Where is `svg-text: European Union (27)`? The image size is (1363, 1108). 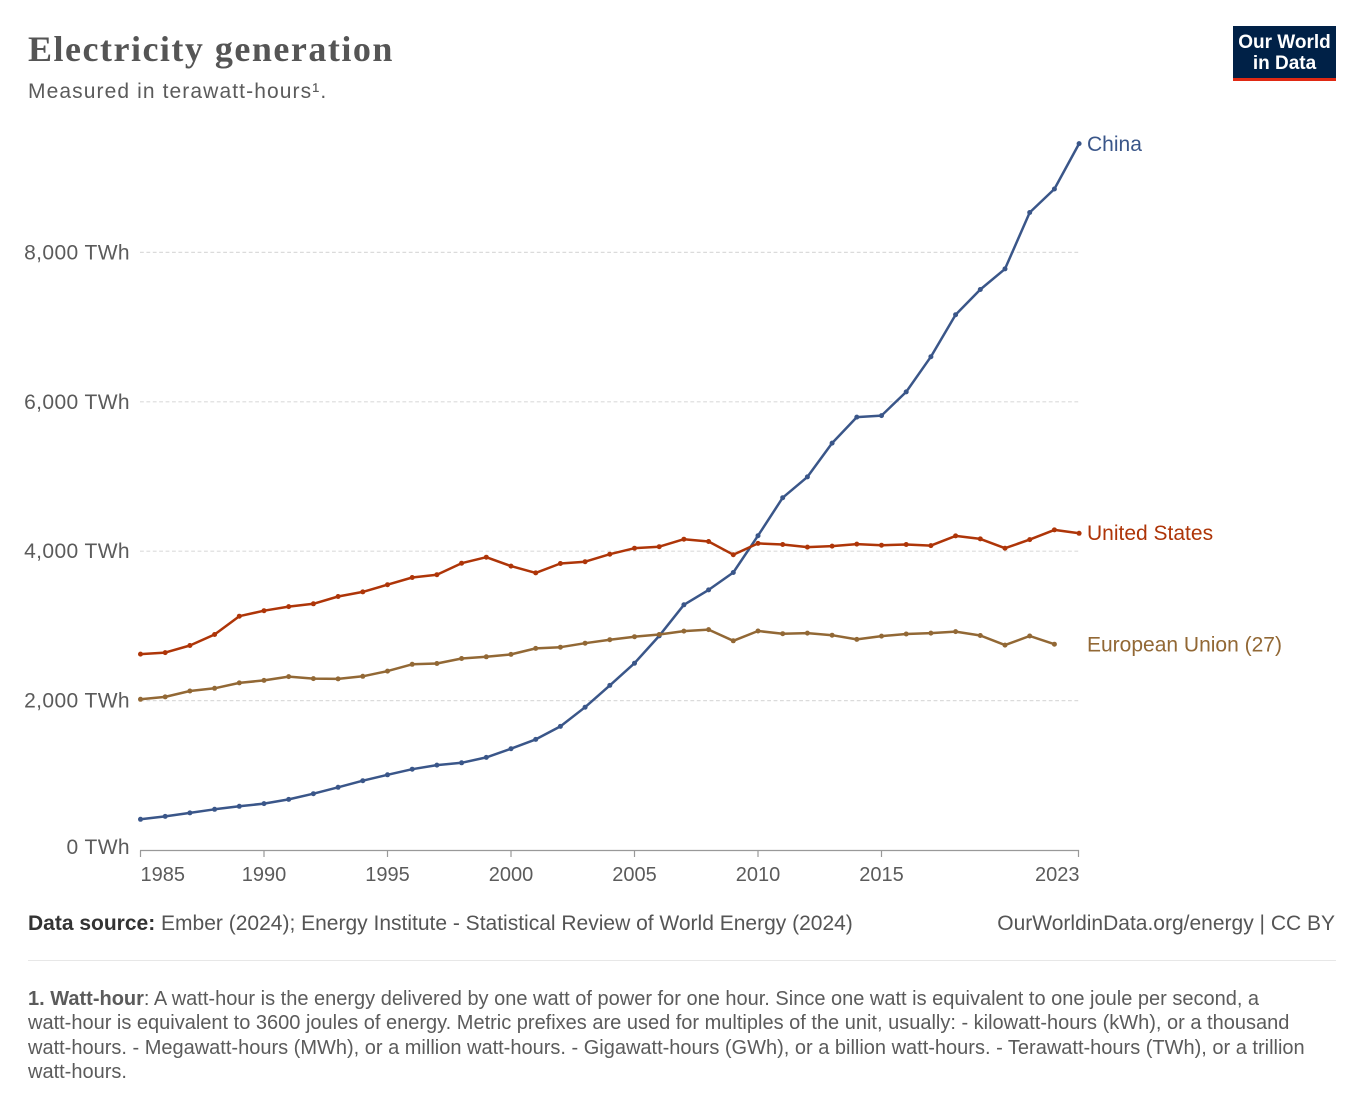
svg-text: European Union (27) is located at coordinates (1184, 645).